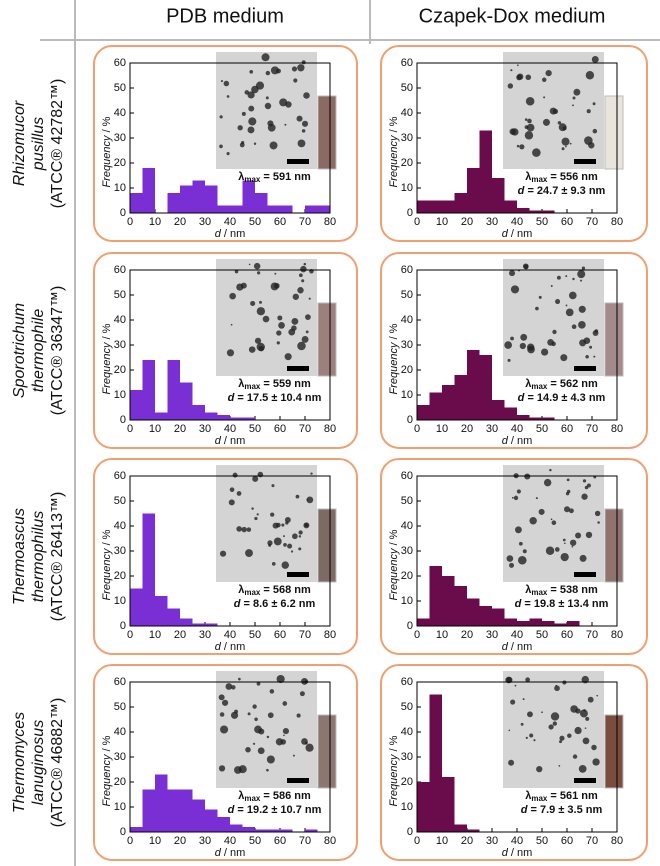  What do you see at coordinates (266, 523) in the screenshot?
I see `tem-image` at bounding box center [266, 523].